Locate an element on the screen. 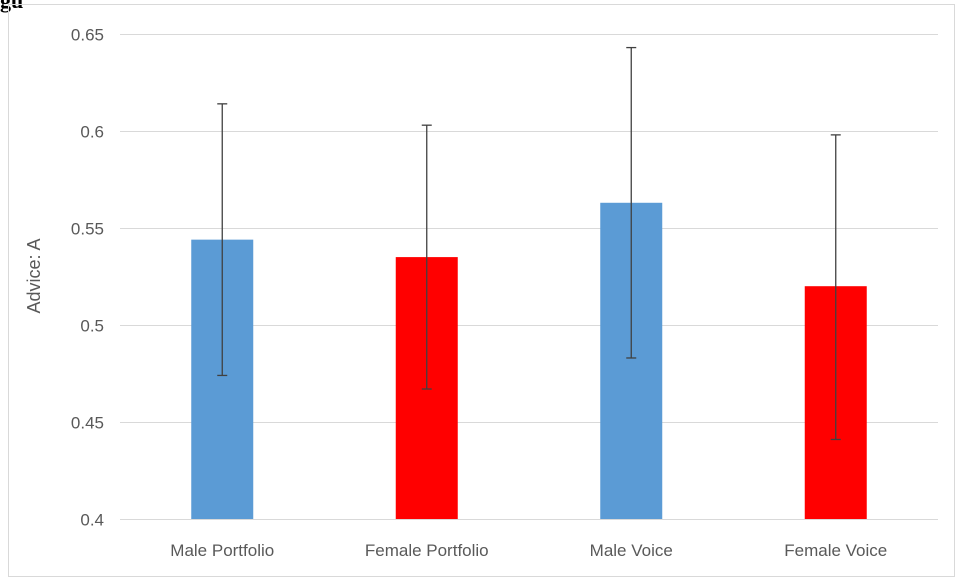 This screenshot has width=958, height=578. y-tick-label: 0.55 is located at coordinates (87, 229).